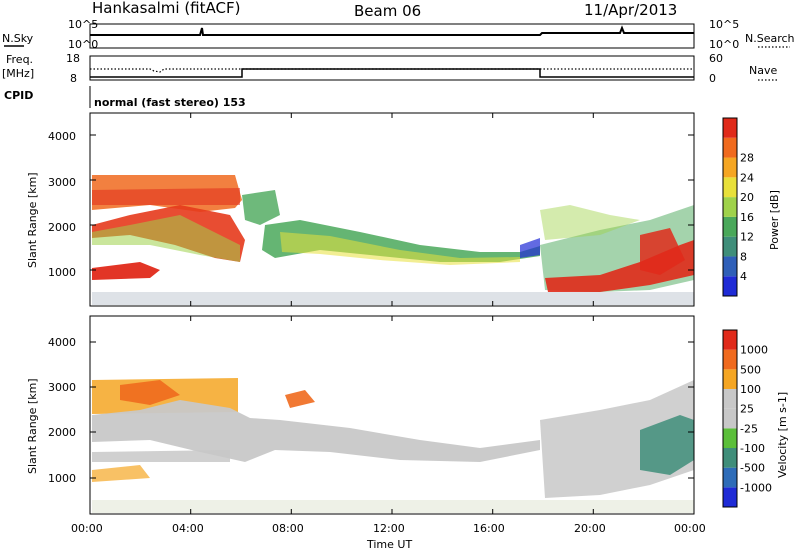 The width and height of the screenshot is (800, 554). Describe the element at coordinates (392, 30) in the screenshot. I see `nsky-trace` at that location.